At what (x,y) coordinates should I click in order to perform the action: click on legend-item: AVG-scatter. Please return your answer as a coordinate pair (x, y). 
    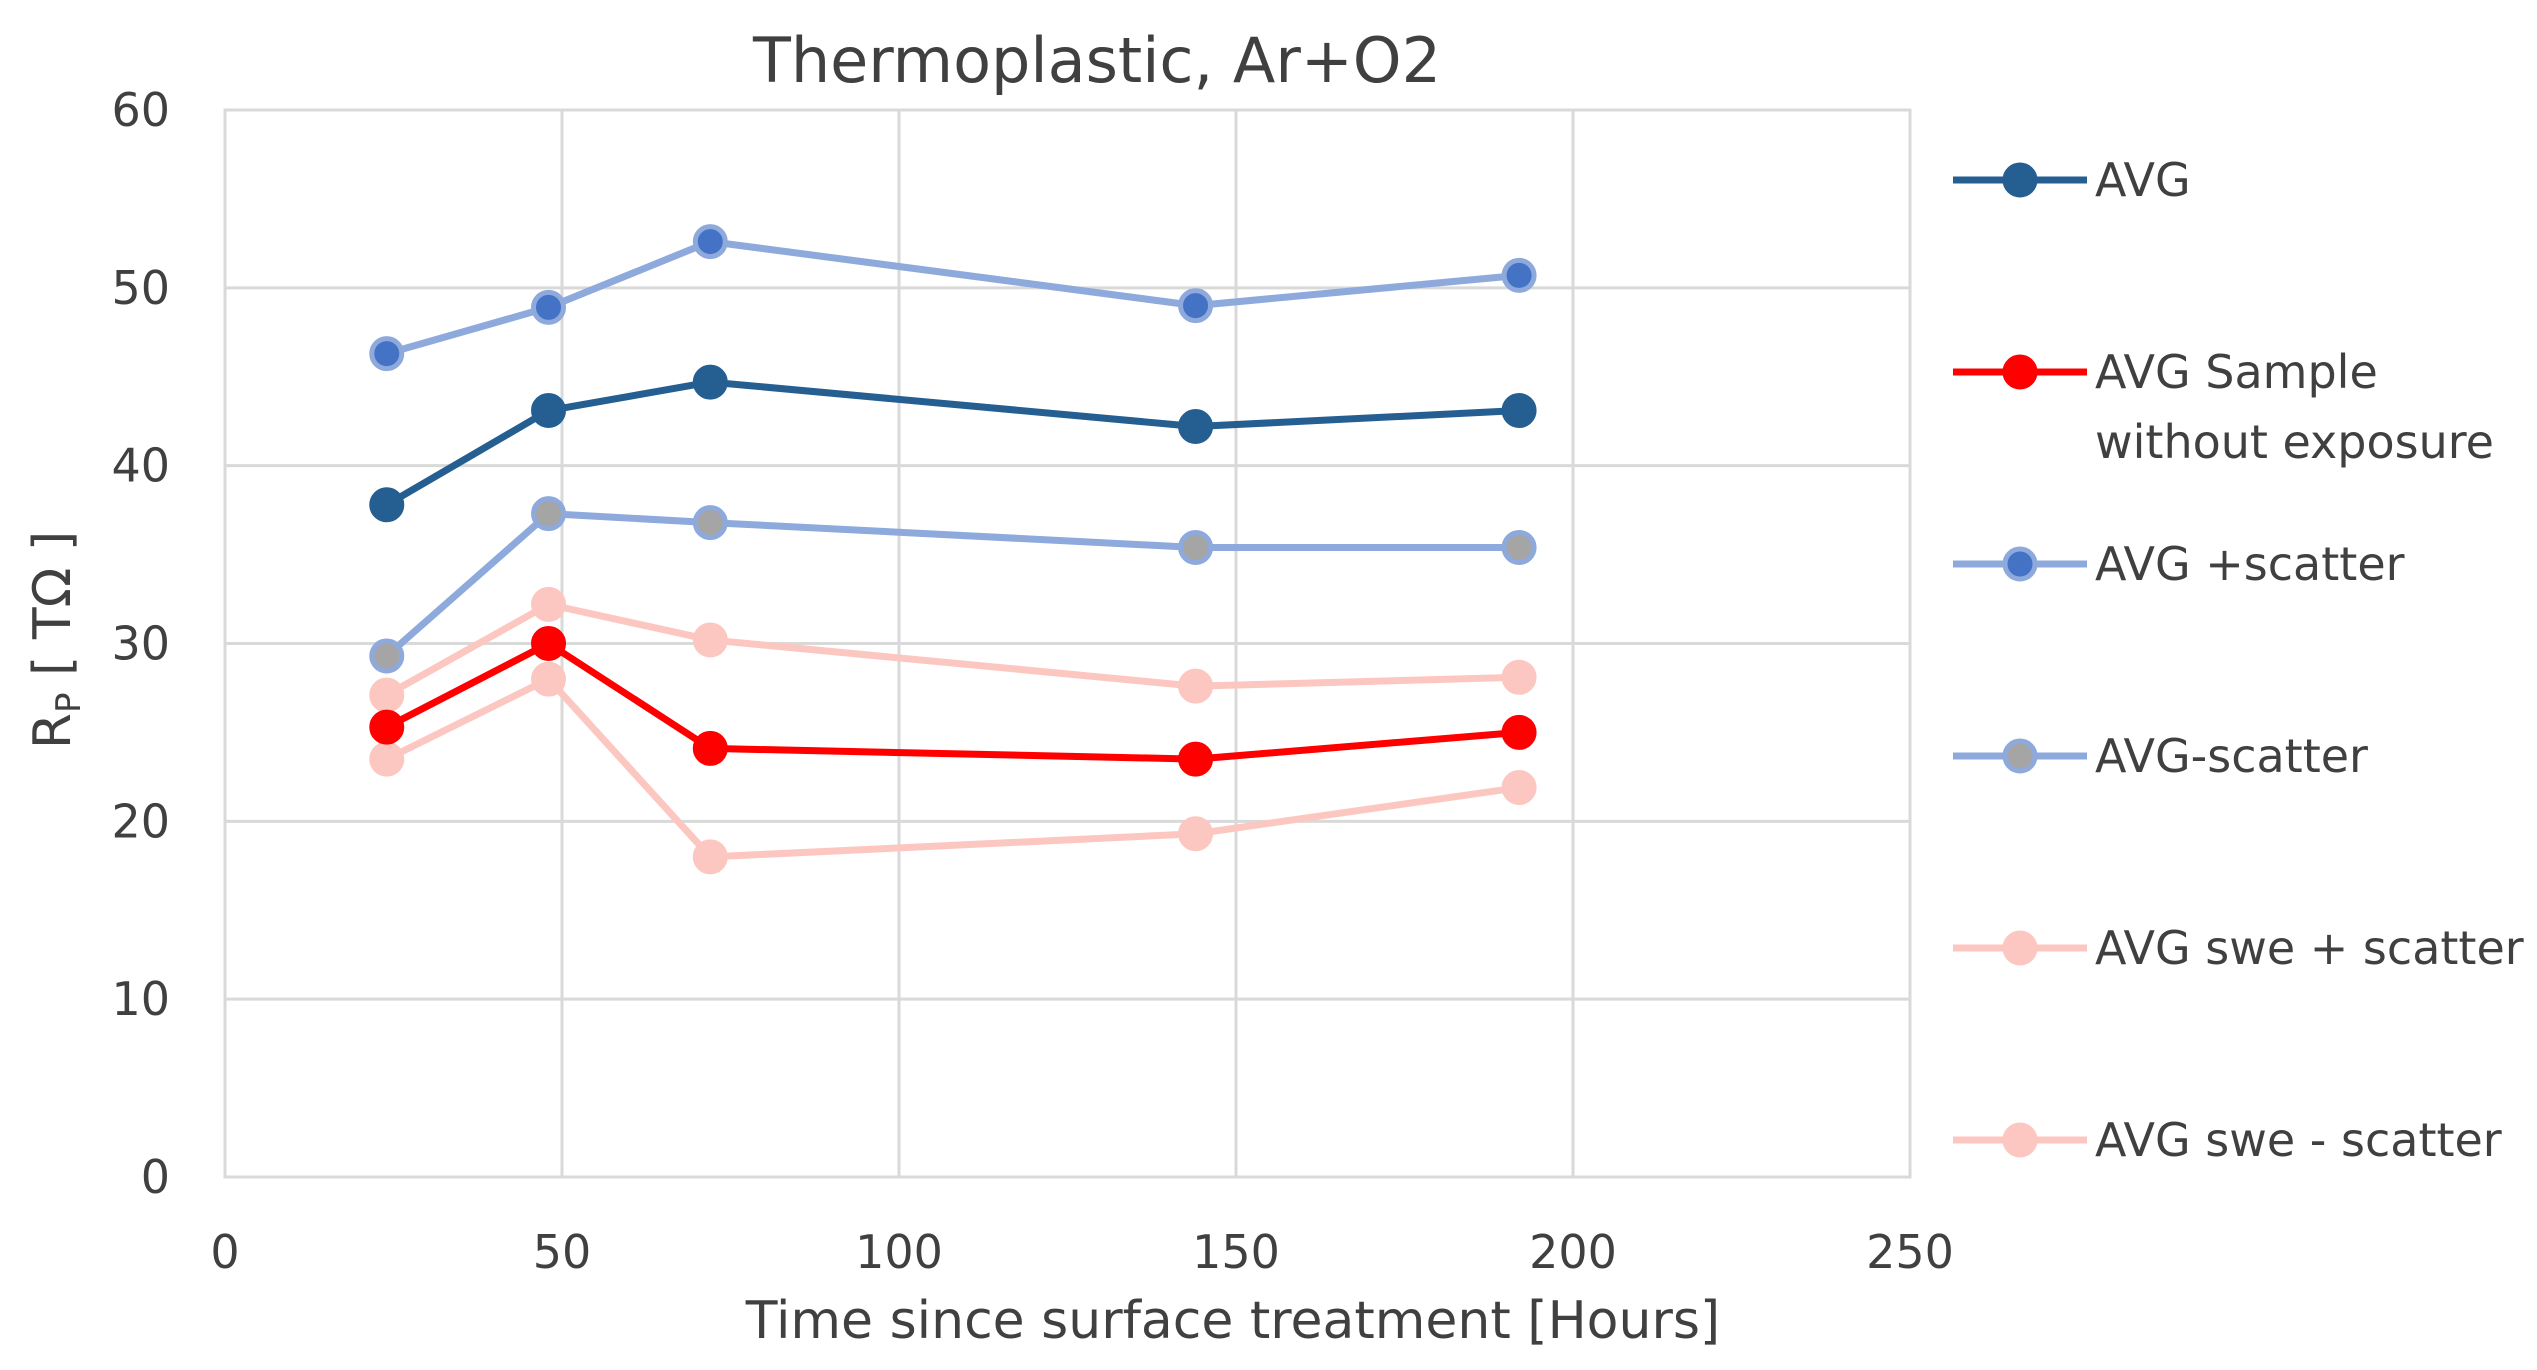
    Looking at the image, I should click on (2160, 756).